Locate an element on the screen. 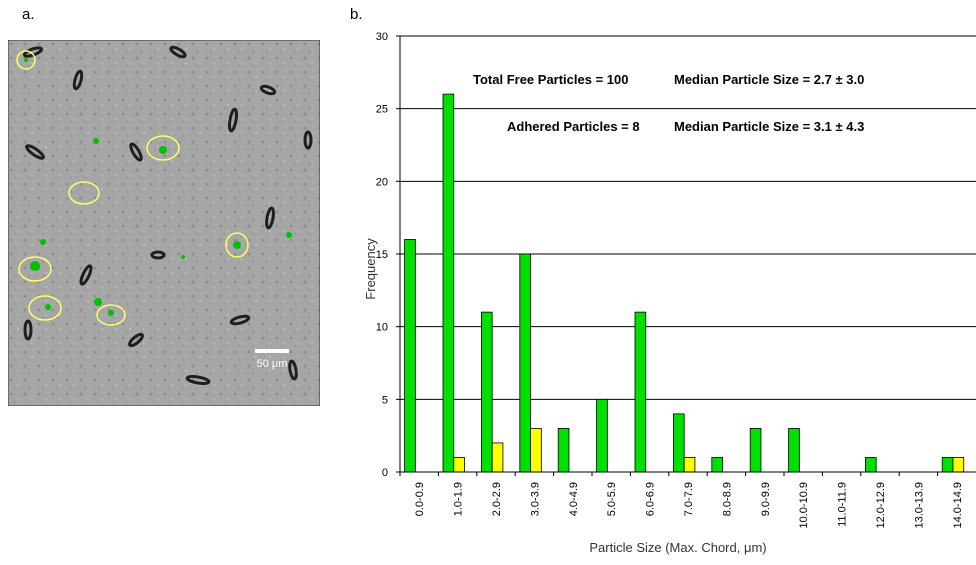 The image size is (976, 565). x-tick-4.0-4.9: 4.0-4.9 is located at coordinates (574, 499).